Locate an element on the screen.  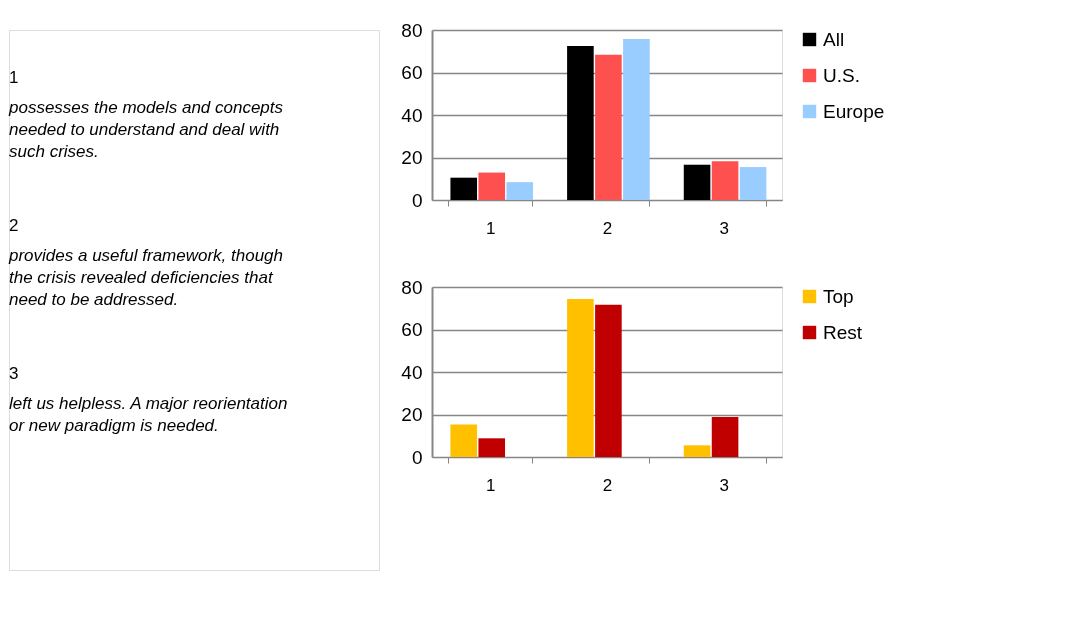
text: 1 is located at coordinates (14, 77).